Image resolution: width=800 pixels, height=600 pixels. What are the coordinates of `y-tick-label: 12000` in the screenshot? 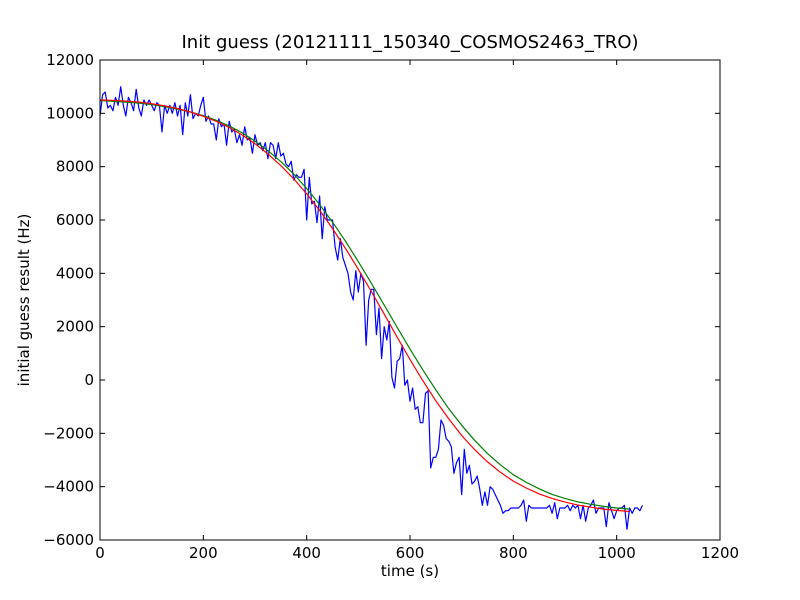 It's located at (70, 60).